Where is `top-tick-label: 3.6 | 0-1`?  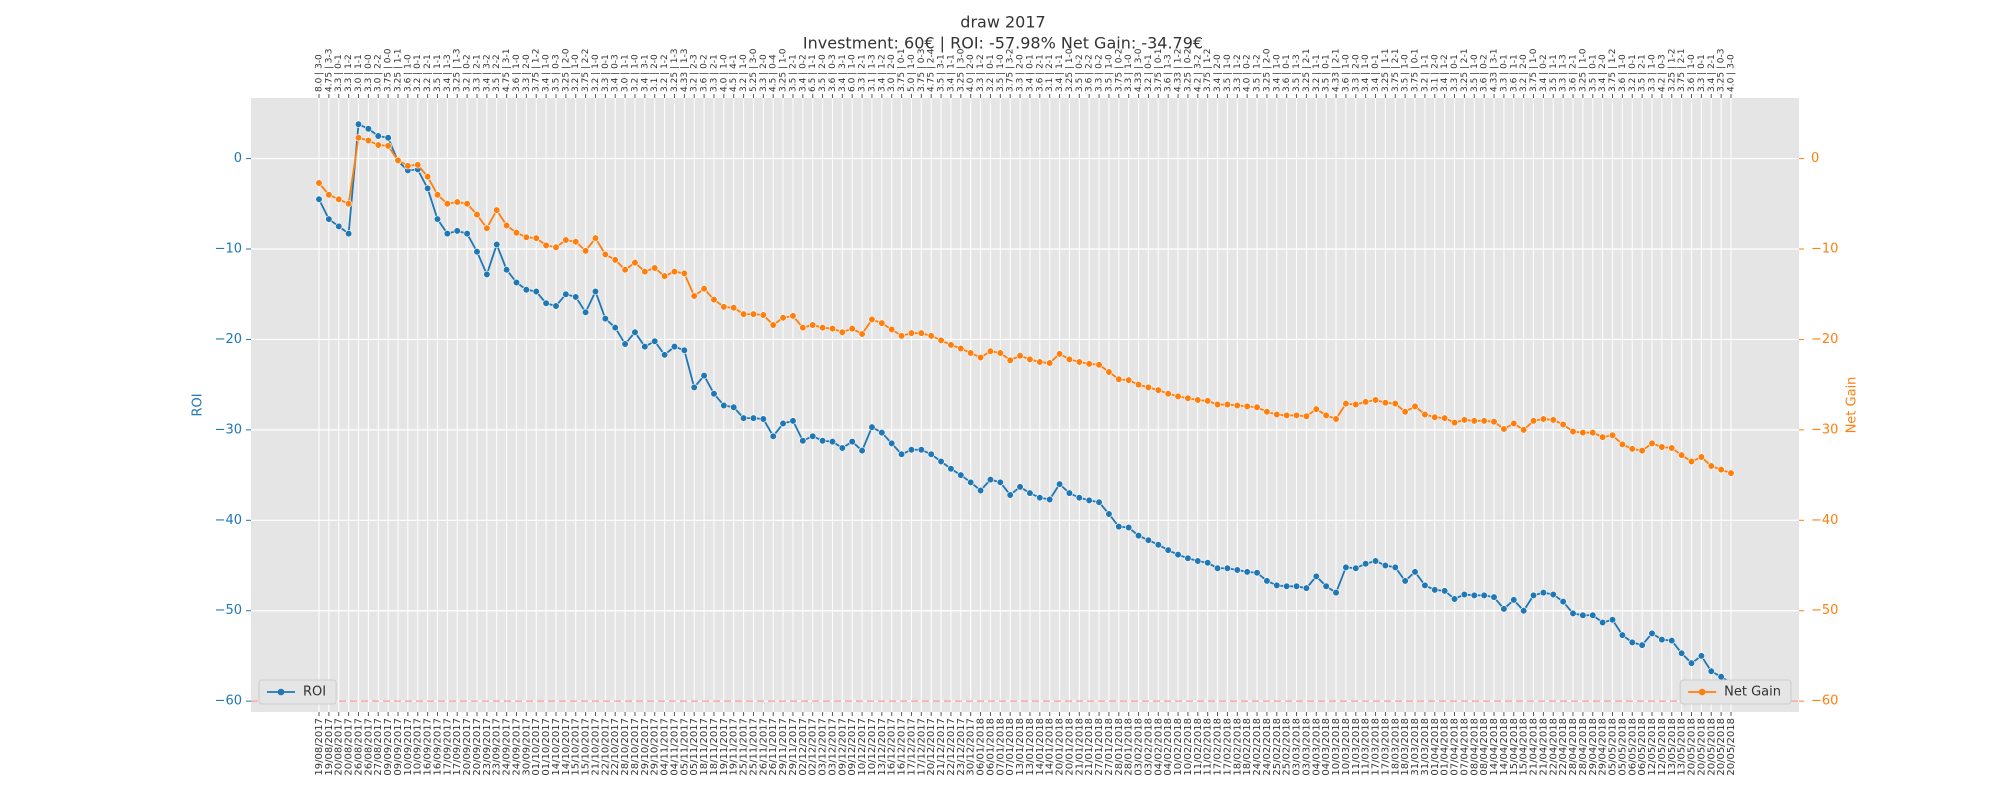 top-tick-label: 3.6 | 0-1 is located at coordinates (1287, 73).